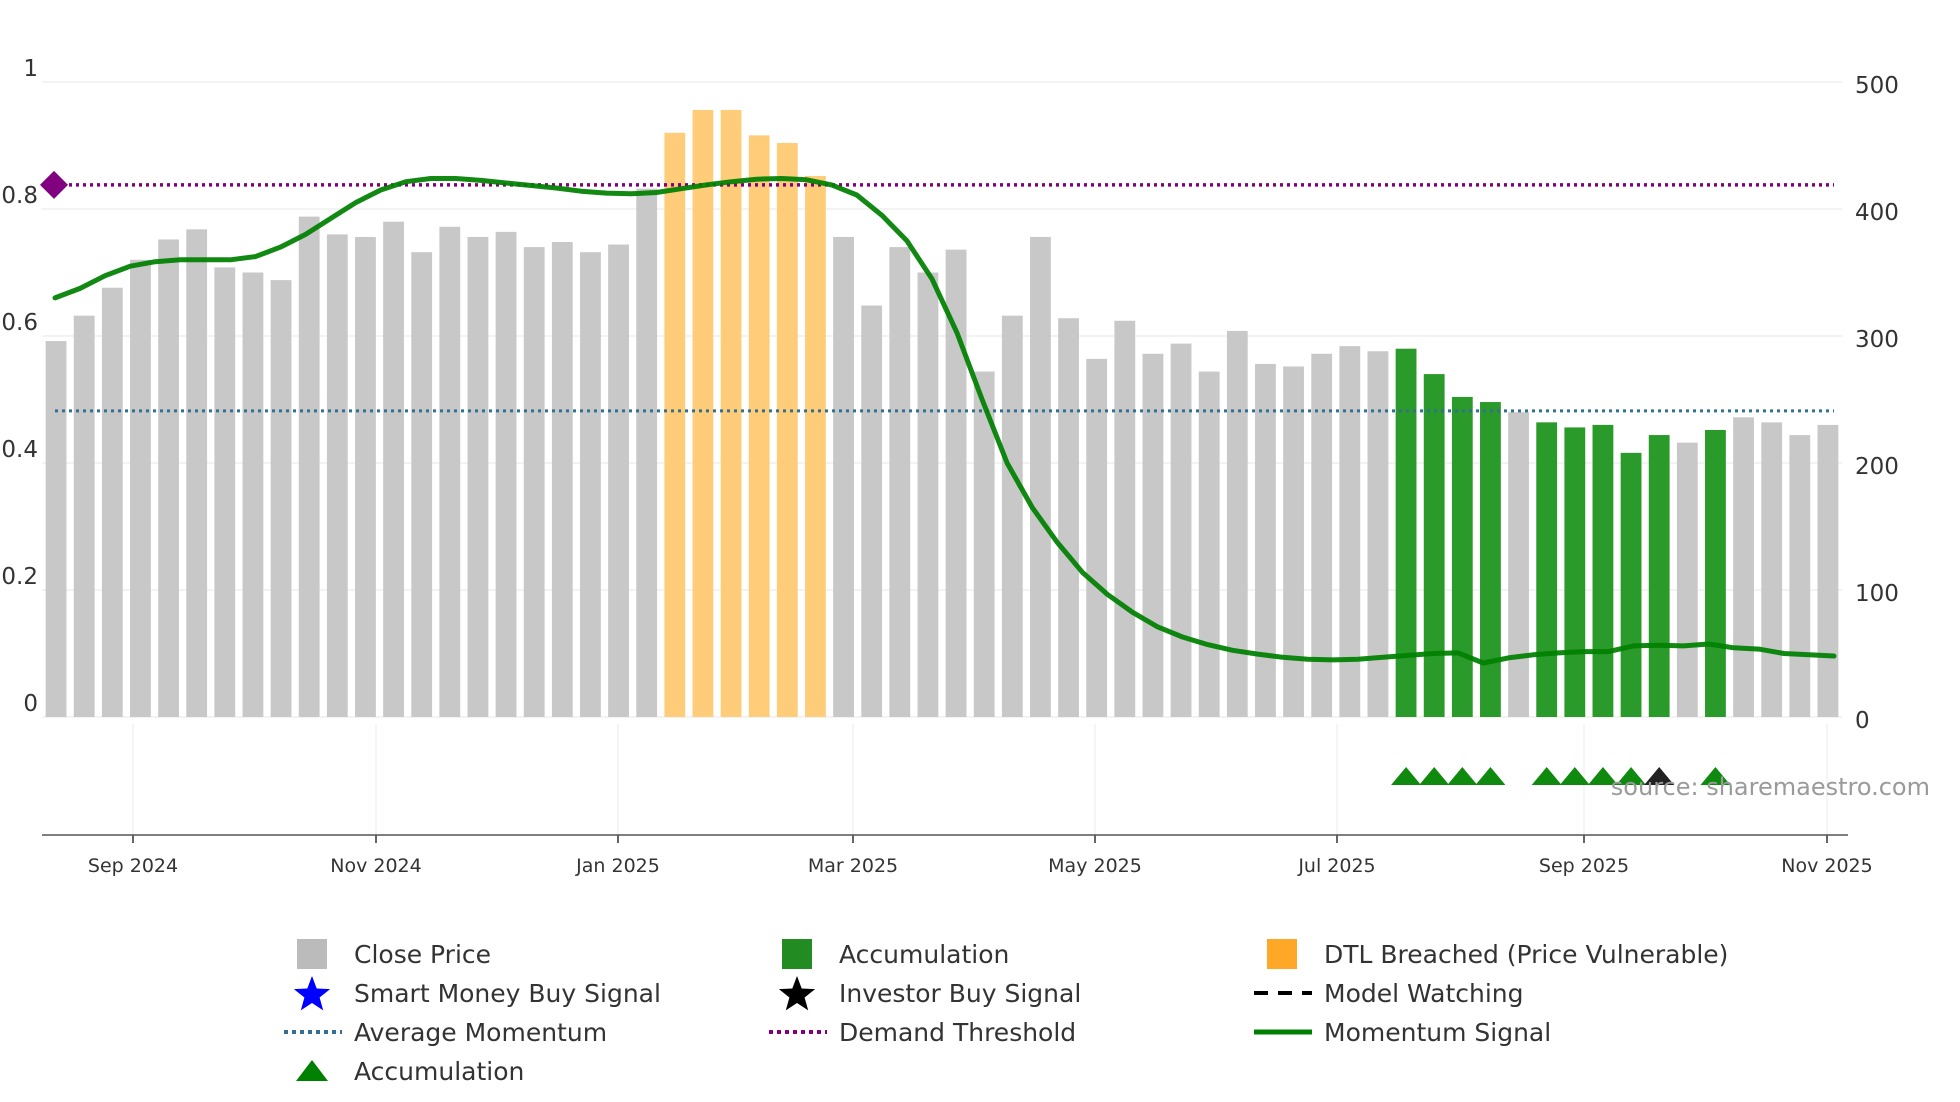  Describe the element at coordinates (1770, 787) in the screenshot. I see `source-label: source: sharemaestro.com` at that location.